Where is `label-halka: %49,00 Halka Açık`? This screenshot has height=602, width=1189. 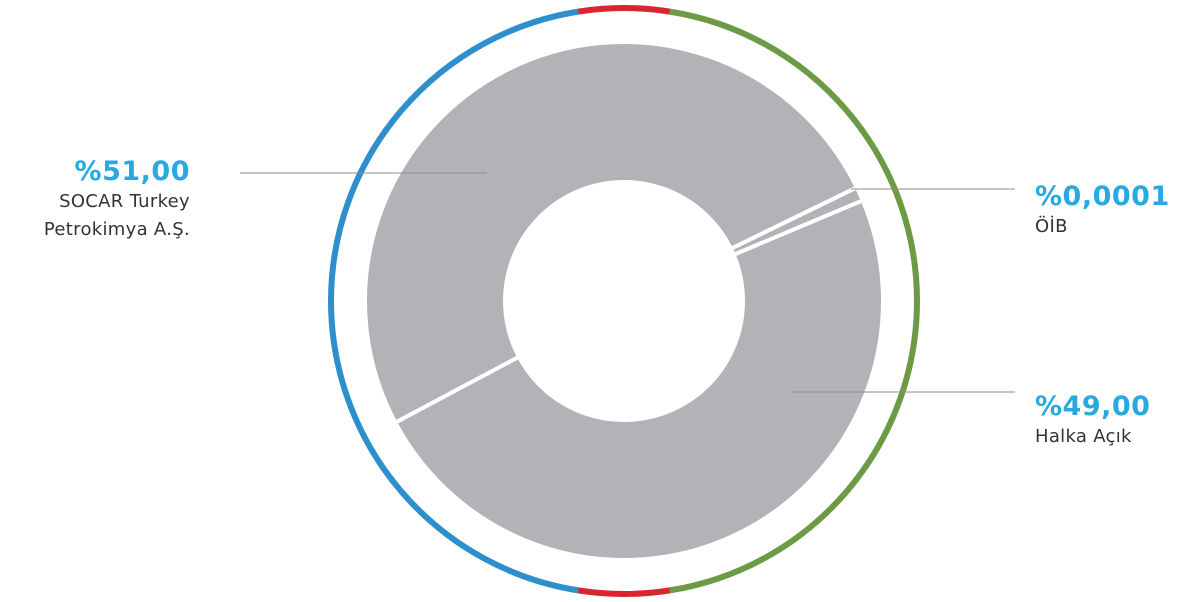
label-halka: %49,00 Halka Açık is located at coordinates (1110, 421).